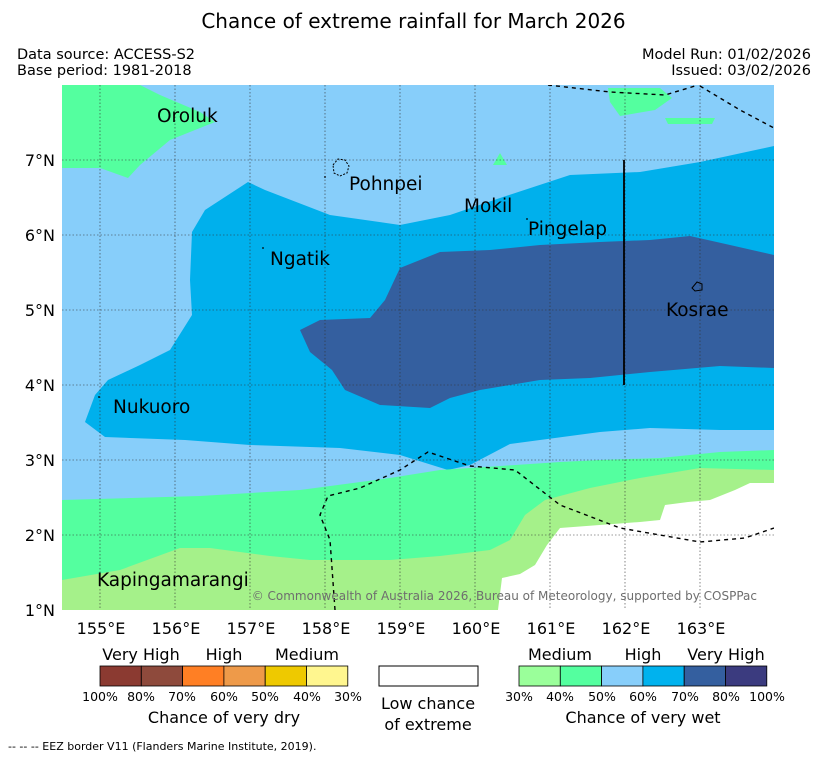 This screenshot has width=827, height=758. Describe the element at coordinates (386, 184) in the screenshot. I see `label-pohnpei: Pohnpei` at that location.